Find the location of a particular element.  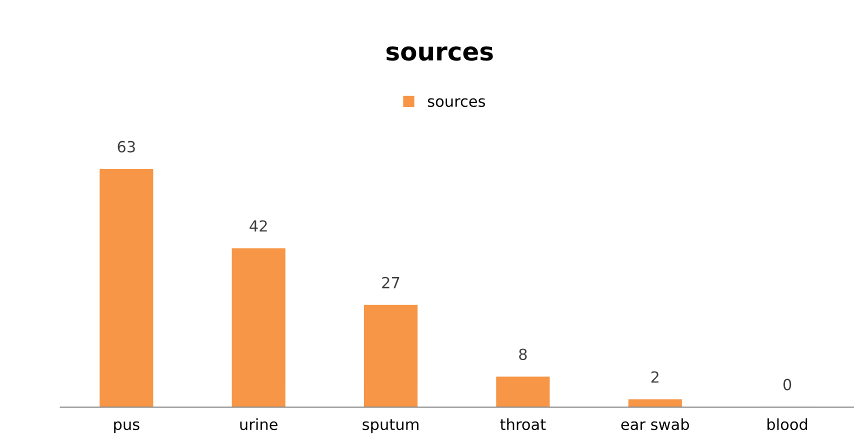

data-label: 0 is located at coordinates (787, 384).